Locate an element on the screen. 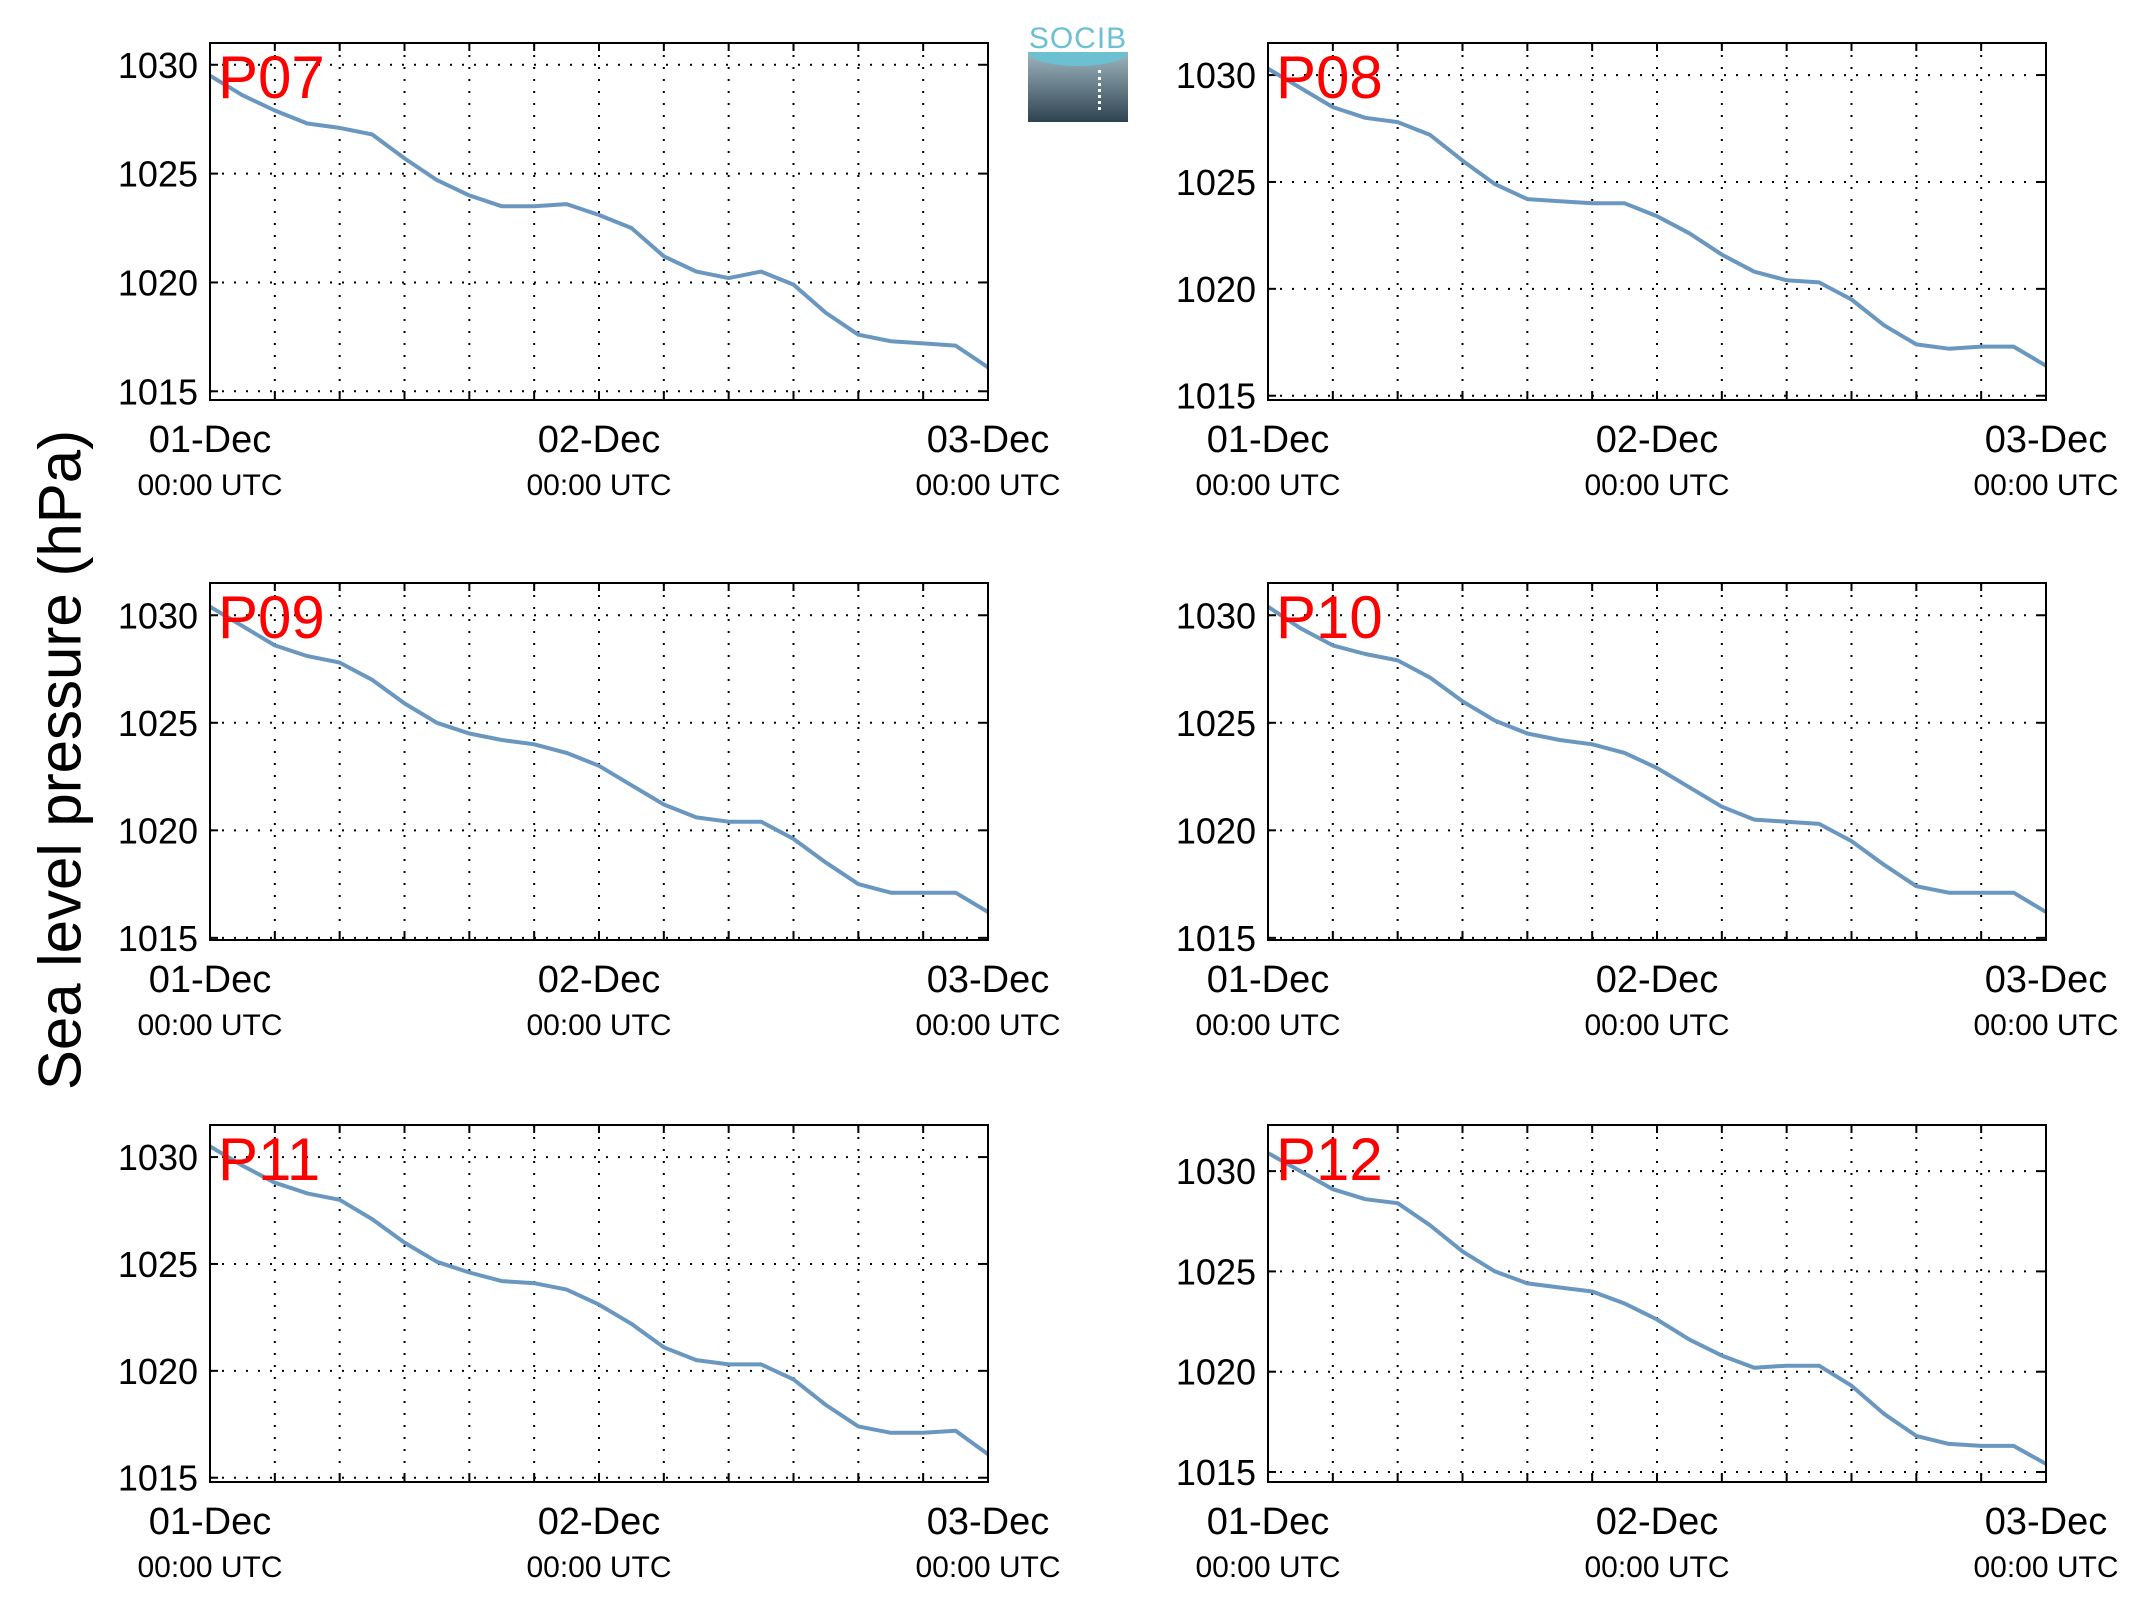  panel-title: P07 is located at coordinates (271, 77).